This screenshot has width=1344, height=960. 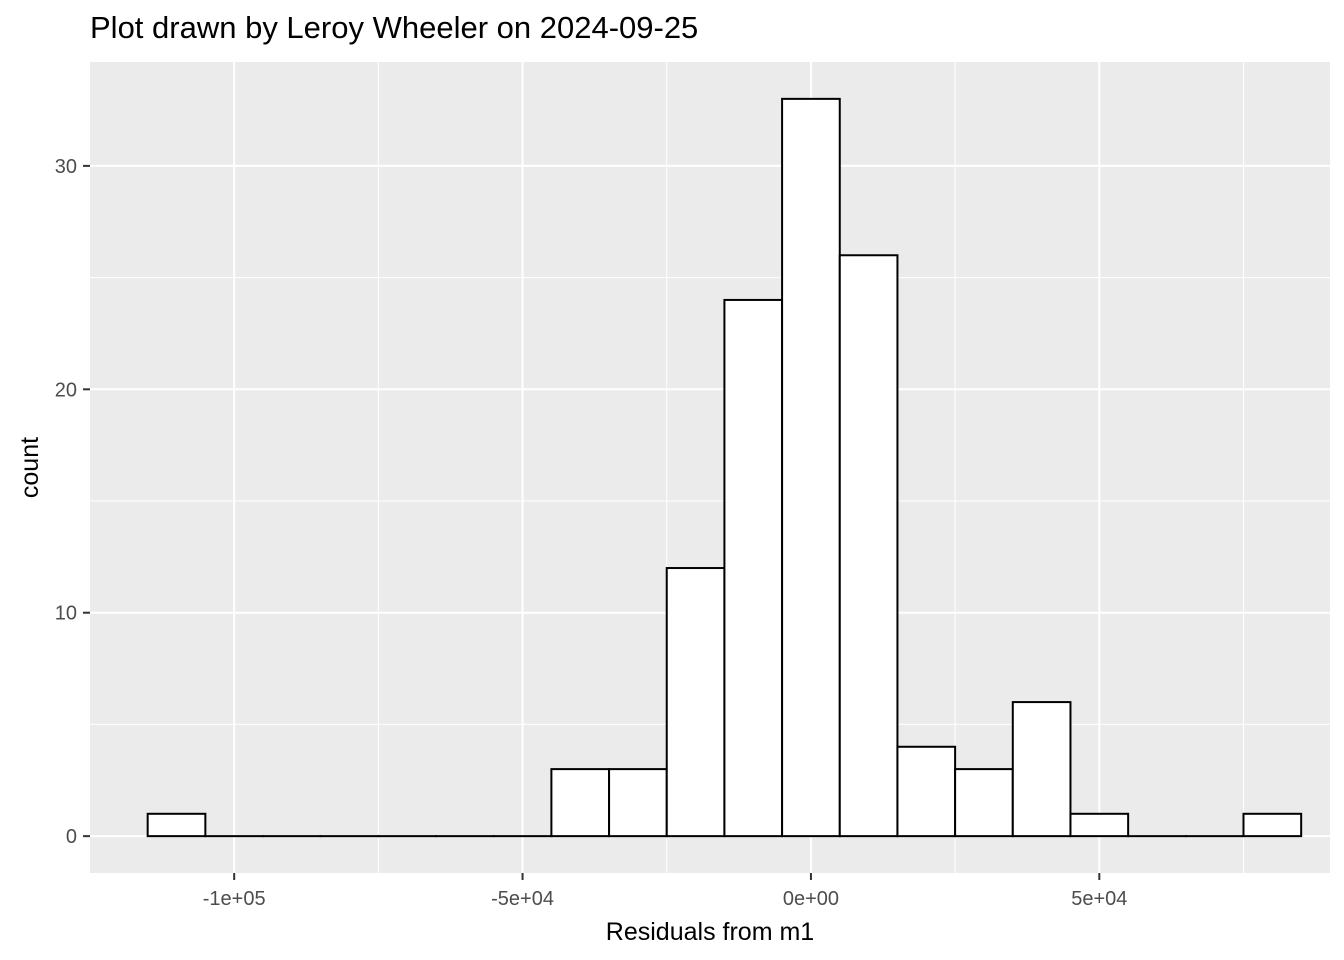 What do you see at coordinates (66, 390) in the screenshot?
I see `y-tick-label: 20` at bounding box center [66, 390].